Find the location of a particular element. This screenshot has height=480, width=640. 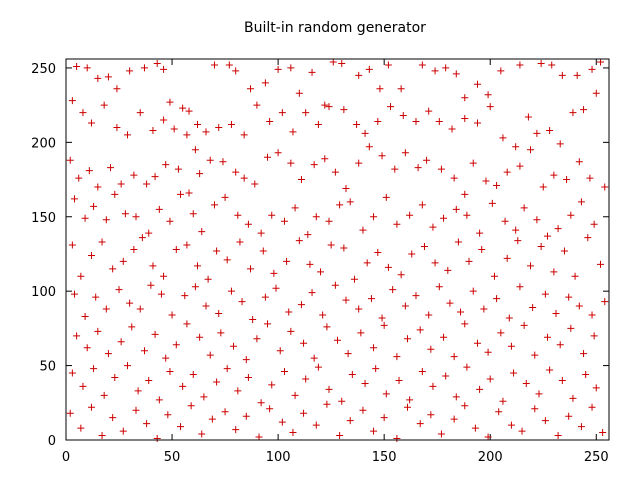

x-tick-label: 250 is located at coordinates (596, 457).